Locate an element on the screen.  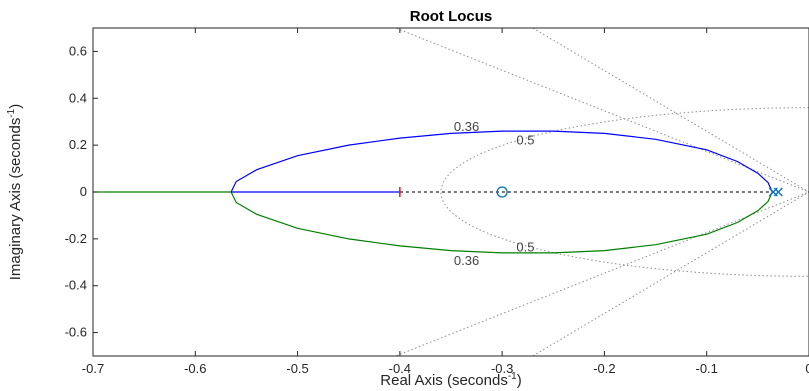
x-tick-label: -0.1 is located at coordinates (707, 368).